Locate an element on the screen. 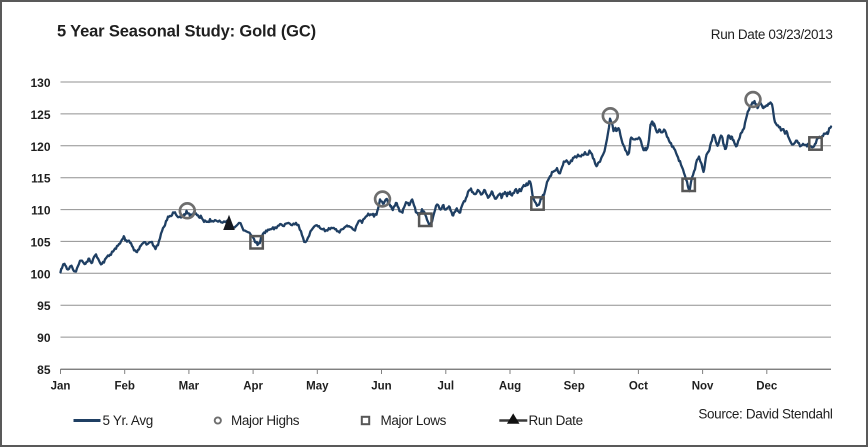 This screenshot has height=447, width=868. svg-text: Jun is located at coordinates (381, 387).